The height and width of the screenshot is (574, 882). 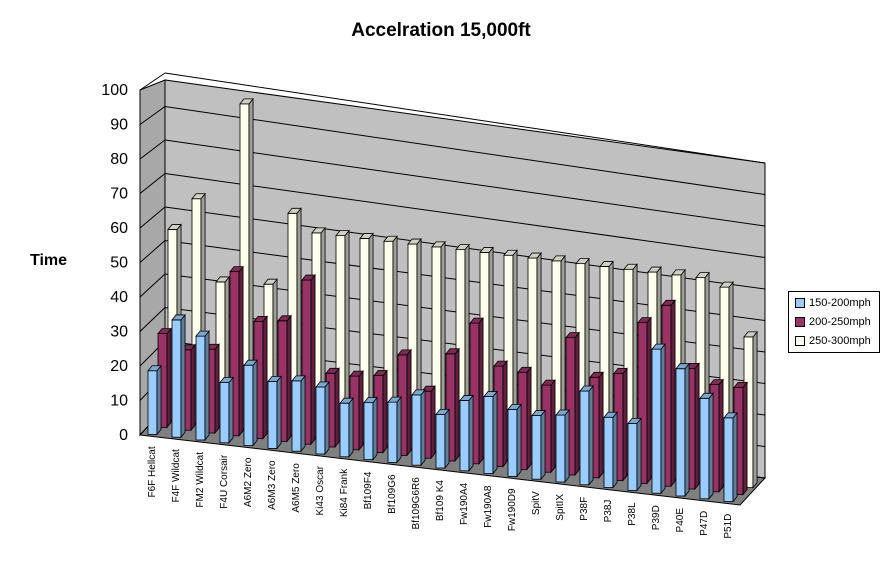 What do you see at coordinates (464, 503) in the screenshot?
I see `x-tick-label: Fw190A4` at bounding box center [464, 503].